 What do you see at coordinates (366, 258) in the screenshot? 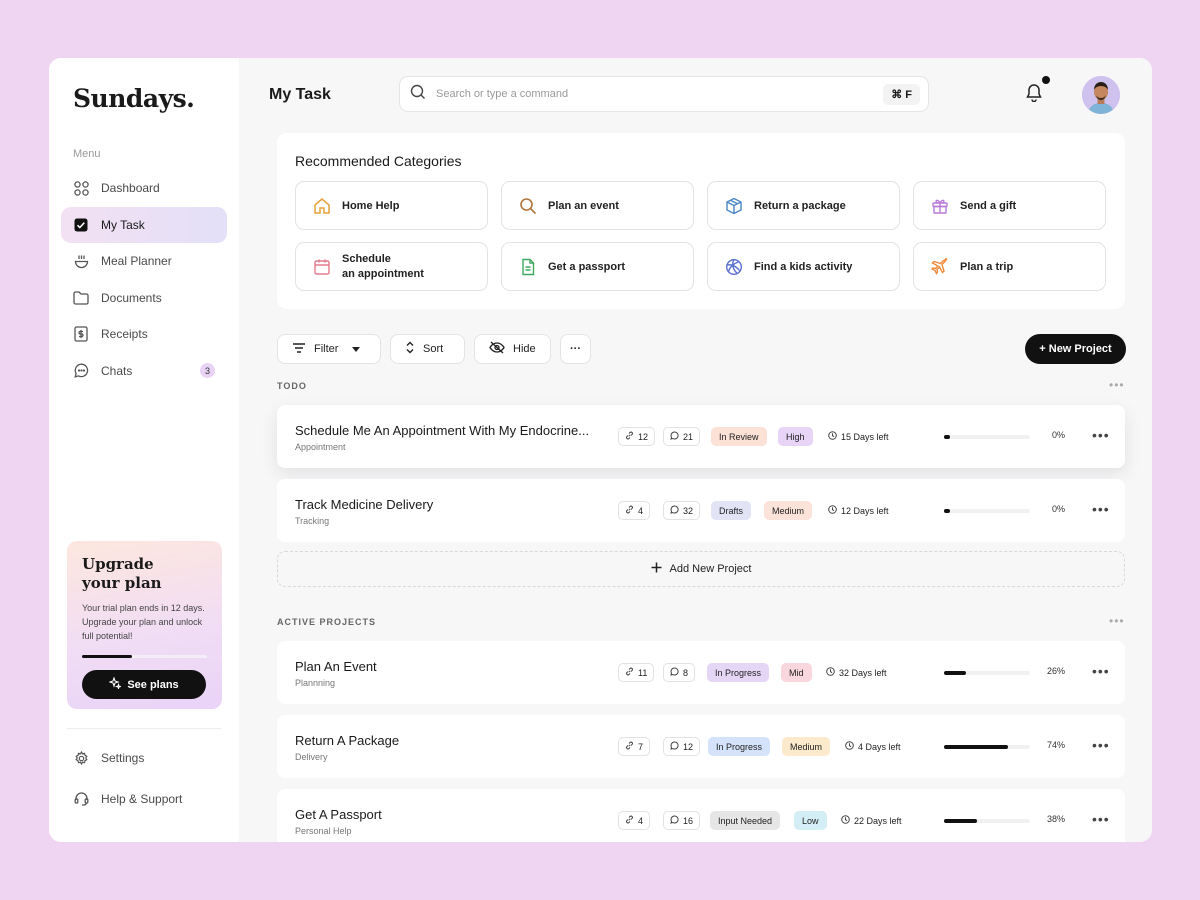
I see `category-label-line1: Schedule` at bounding box center [366, 258].